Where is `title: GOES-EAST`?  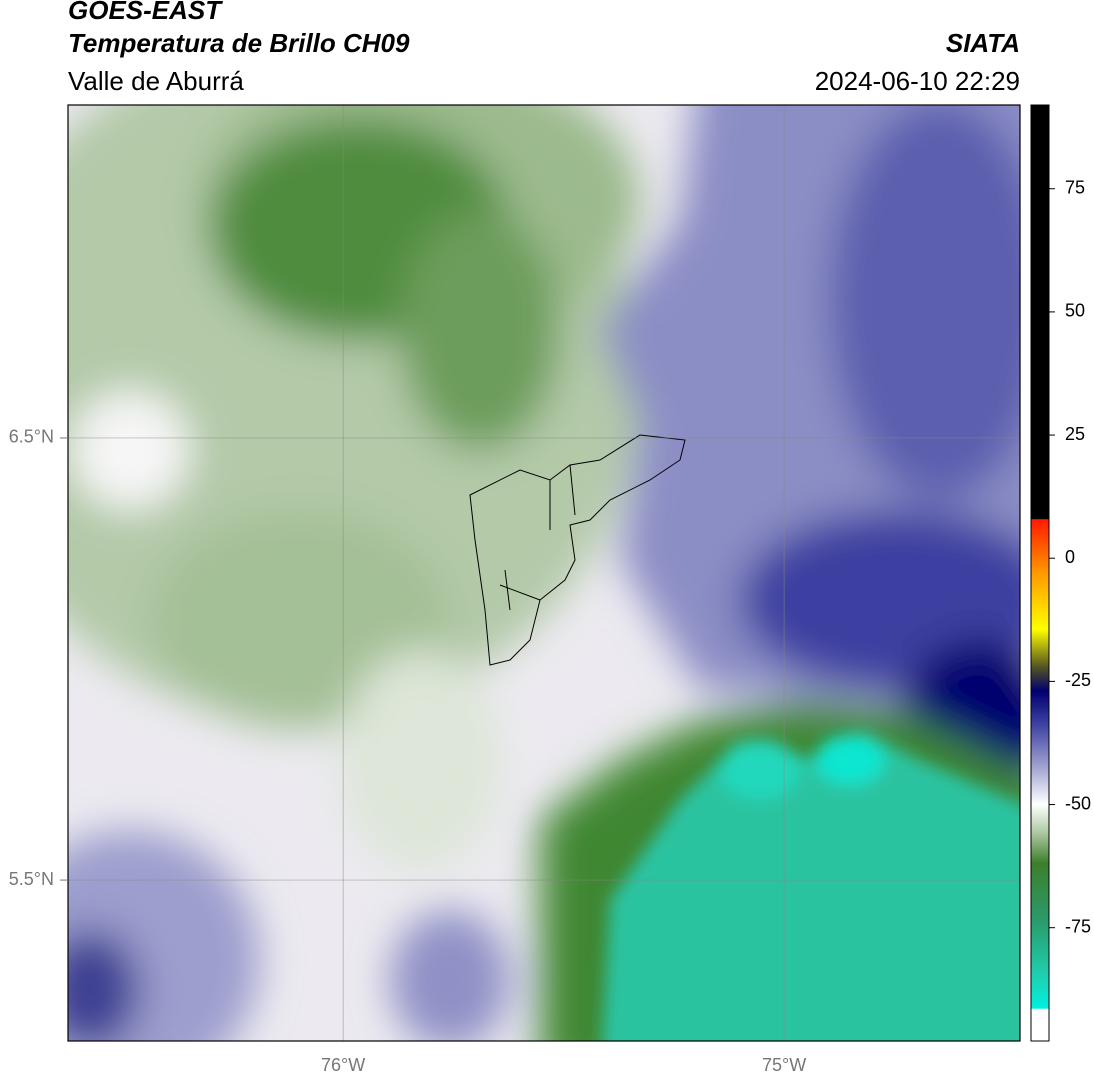
title: GOES-EAST is located at coordinates (145, 12).